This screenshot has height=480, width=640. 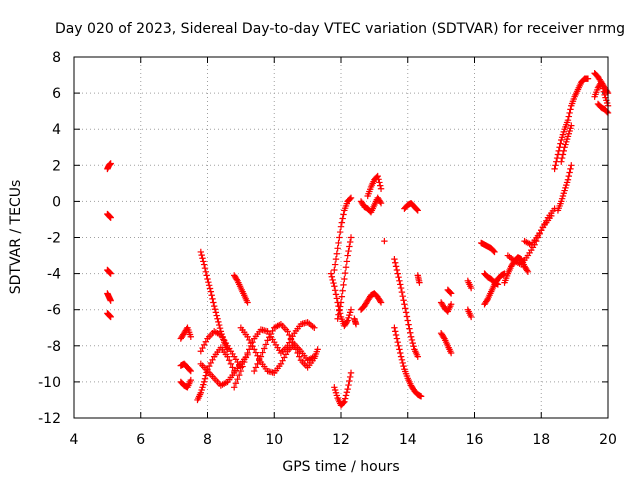 What do you see at coordinates (207, 440) in the screenshot?
I see `x-tick-label: 8` at bounding box center [207, 440].